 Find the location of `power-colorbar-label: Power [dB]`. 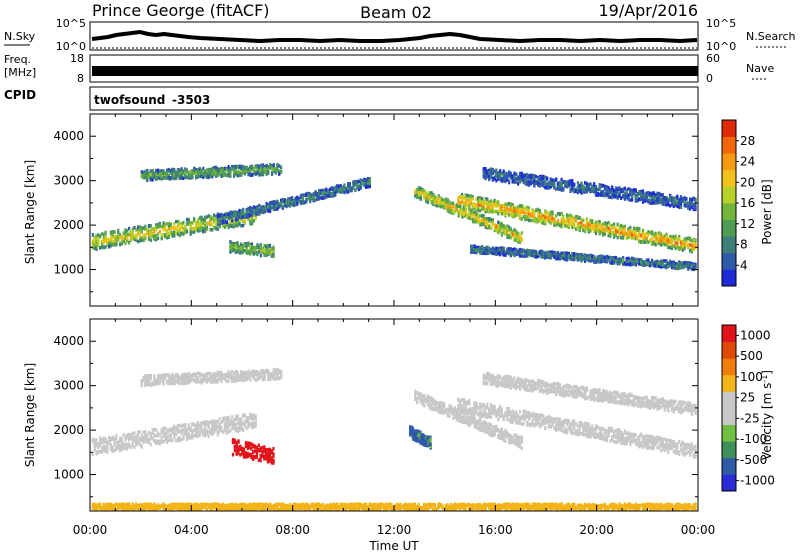

power-colorbar-label: Power [dB] is located at coordinates (767, 211).